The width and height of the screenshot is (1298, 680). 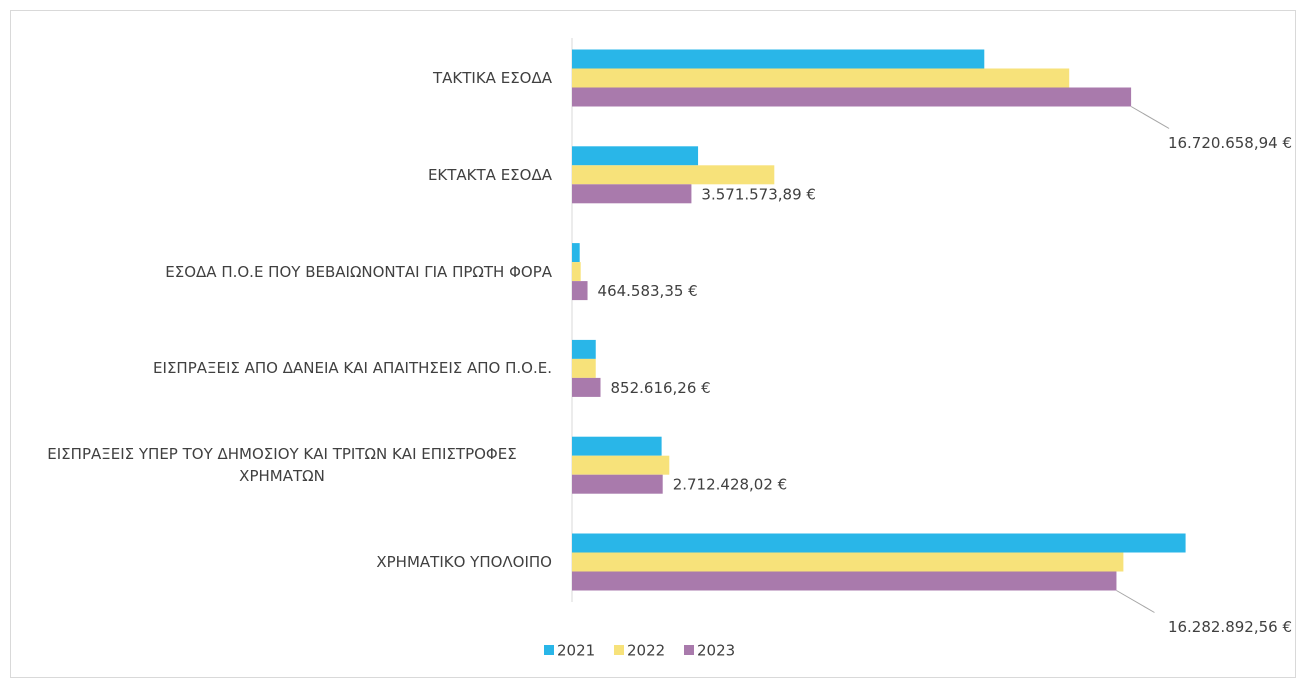 What do you see at coordinates (758, 194) in the screenshot?
I see `data-label: 3.571.573,89 €` at bounding box center [758, 194].